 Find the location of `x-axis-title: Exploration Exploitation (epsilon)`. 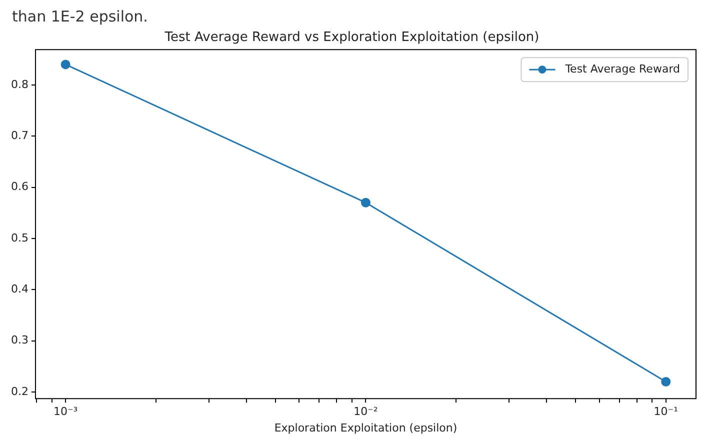

x-axis-title: Exploration Exploitation (epsilon) is located at coordinates (366, 427).